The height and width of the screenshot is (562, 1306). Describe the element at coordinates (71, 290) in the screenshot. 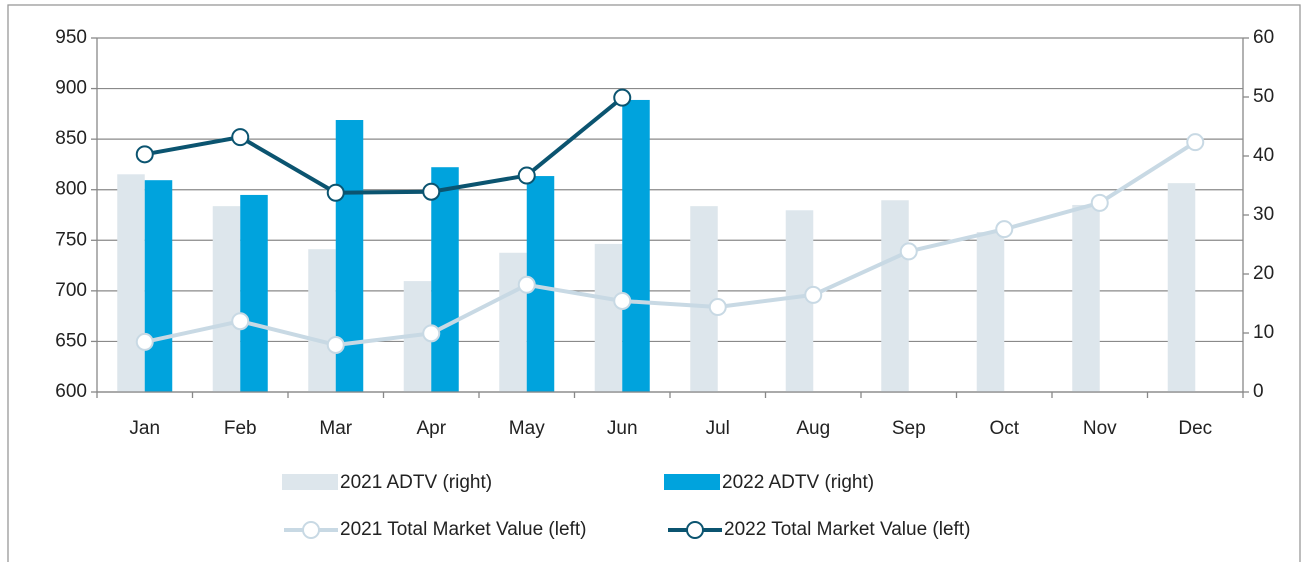

I see `y-tick-label: 700` at that location.